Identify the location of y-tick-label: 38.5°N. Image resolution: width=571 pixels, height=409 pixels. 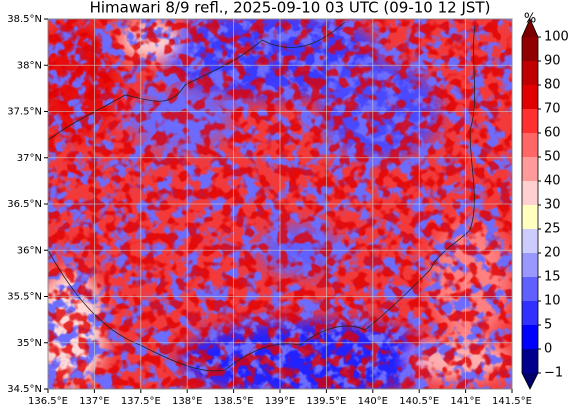
(24, 19).